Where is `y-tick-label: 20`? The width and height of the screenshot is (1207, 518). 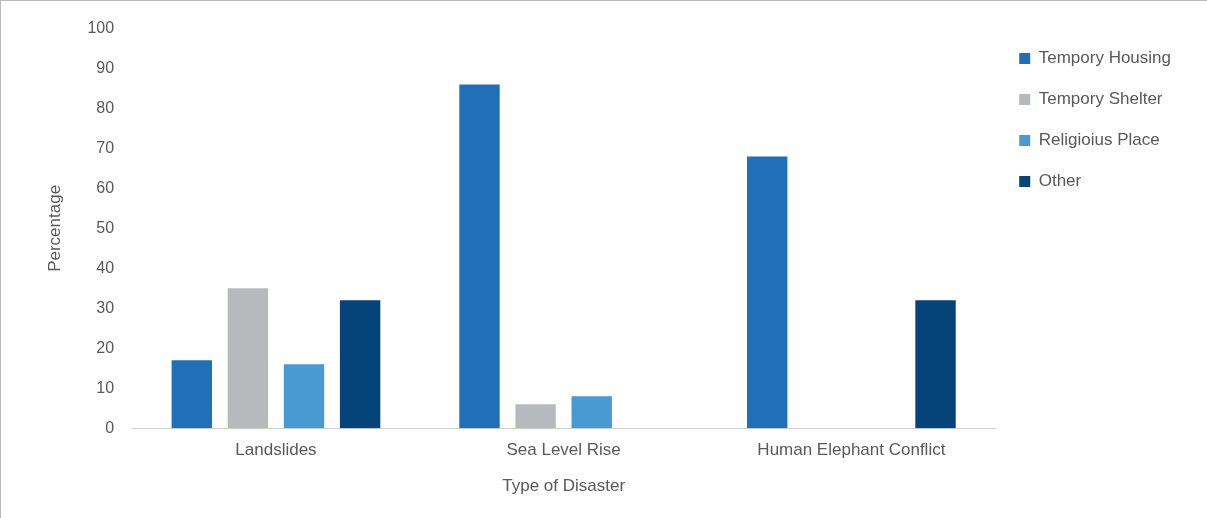 y-tick-label: 20 is located at coordinates (105, 347).